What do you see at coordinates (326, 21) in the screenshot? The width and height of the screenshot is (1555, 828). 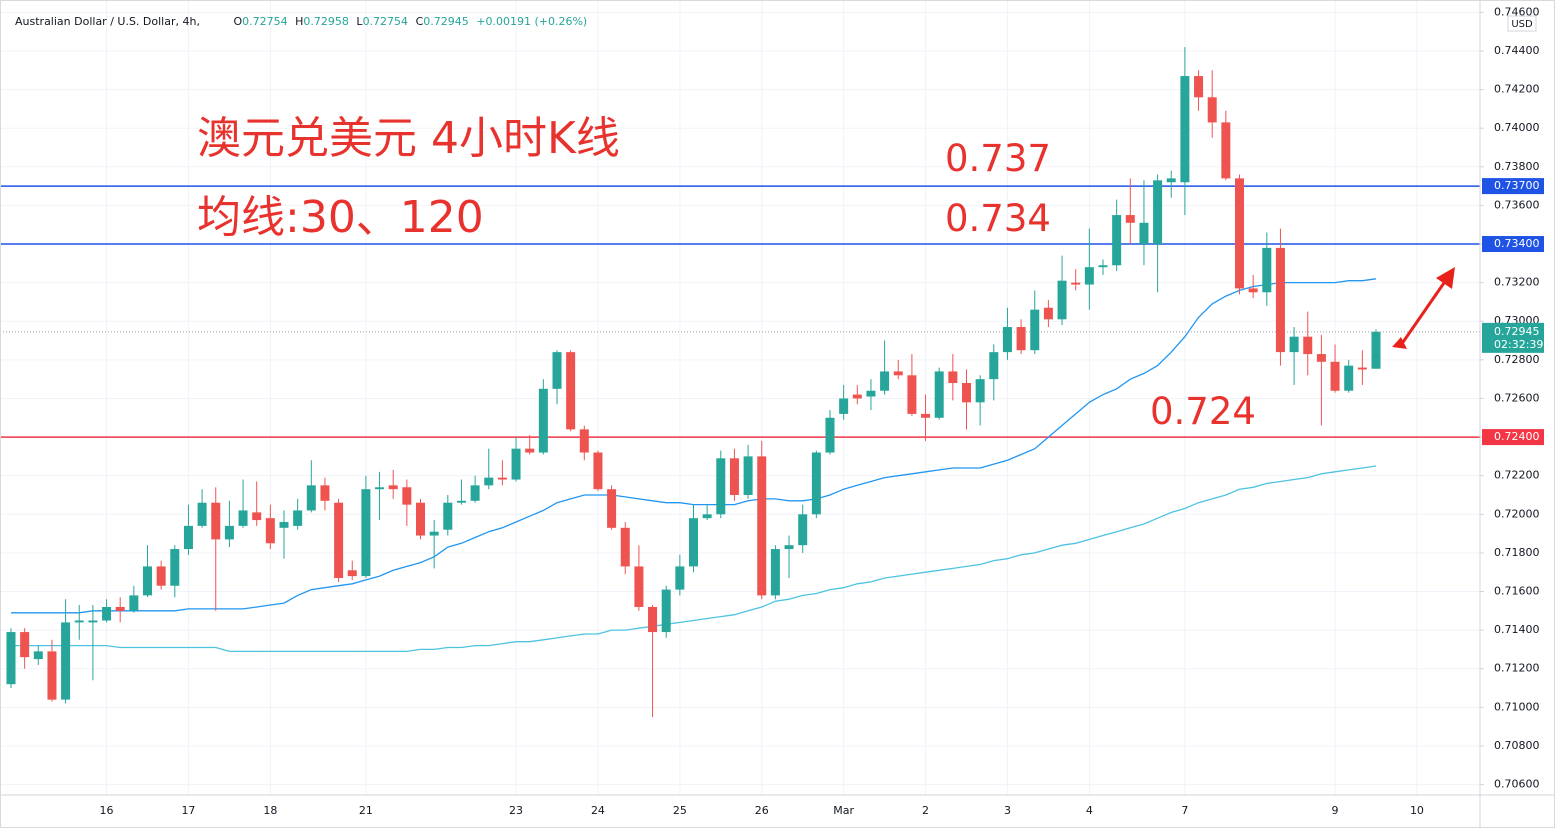 I see `ohlc-value: 0.72958` at bounding box center [326, 21].